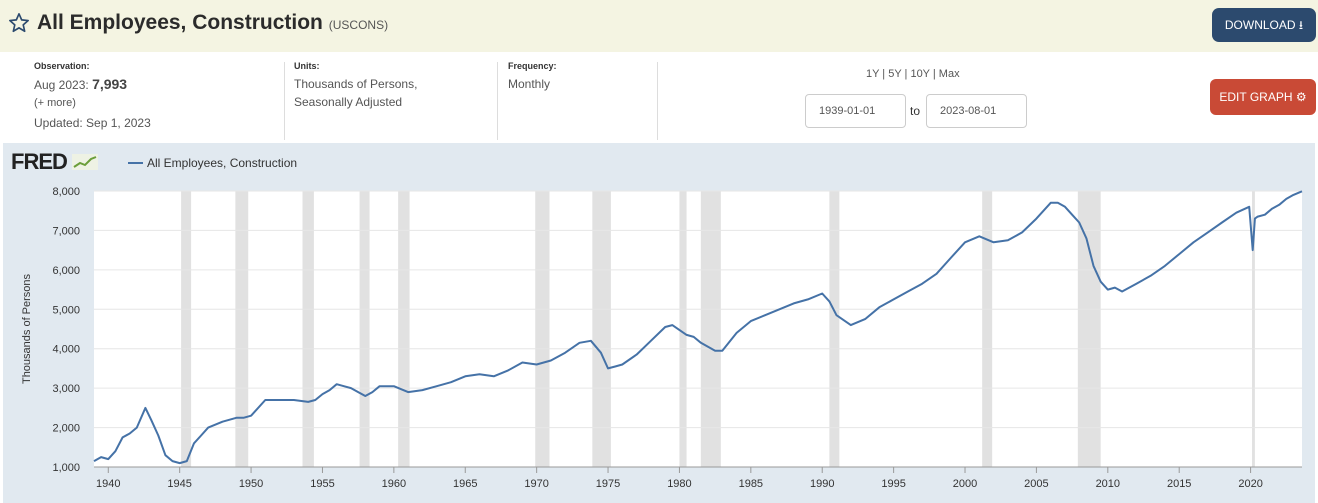 The image size is (1318, 503). I want to click on edit-graph-label: EDIT GRAPH, so click(1256, 97).